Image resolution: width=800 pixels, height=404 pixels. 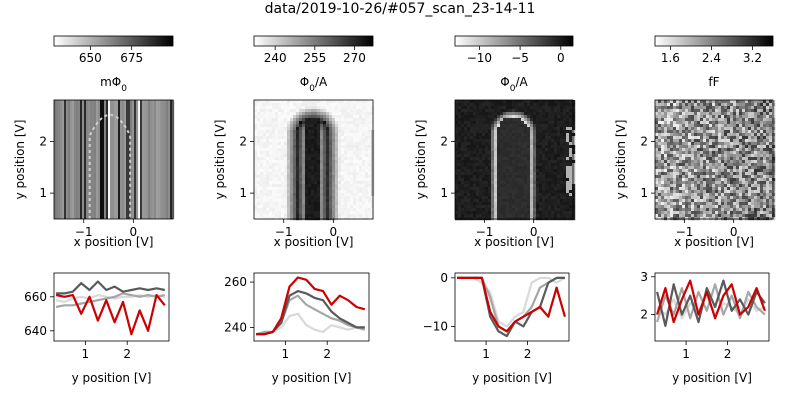 I want to click on colorbar-3: −10 −5 0 Φ0/A, so click(x=514, y=65).